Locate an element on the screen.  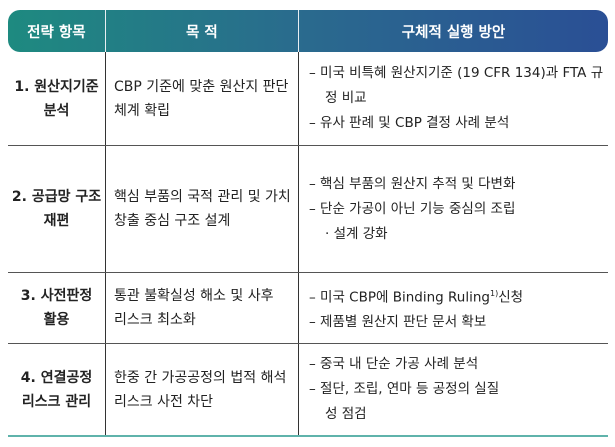
item-line: 2. 공급망 구조 is located at coordinates (56, 197).